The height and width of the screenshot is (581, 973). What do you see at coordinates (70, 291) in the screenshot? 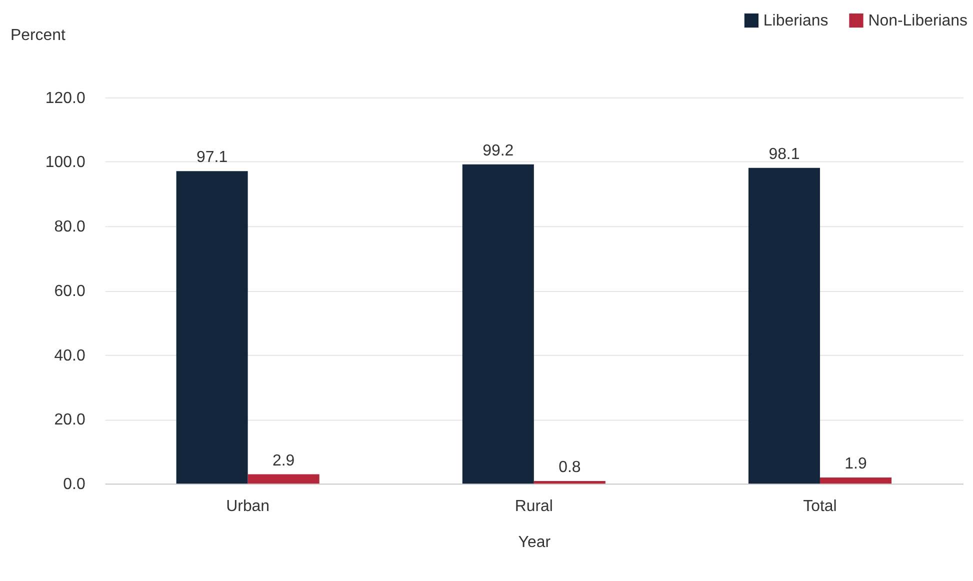
I see `y-tick-label: 60.0` at bounding box center [70, 291].